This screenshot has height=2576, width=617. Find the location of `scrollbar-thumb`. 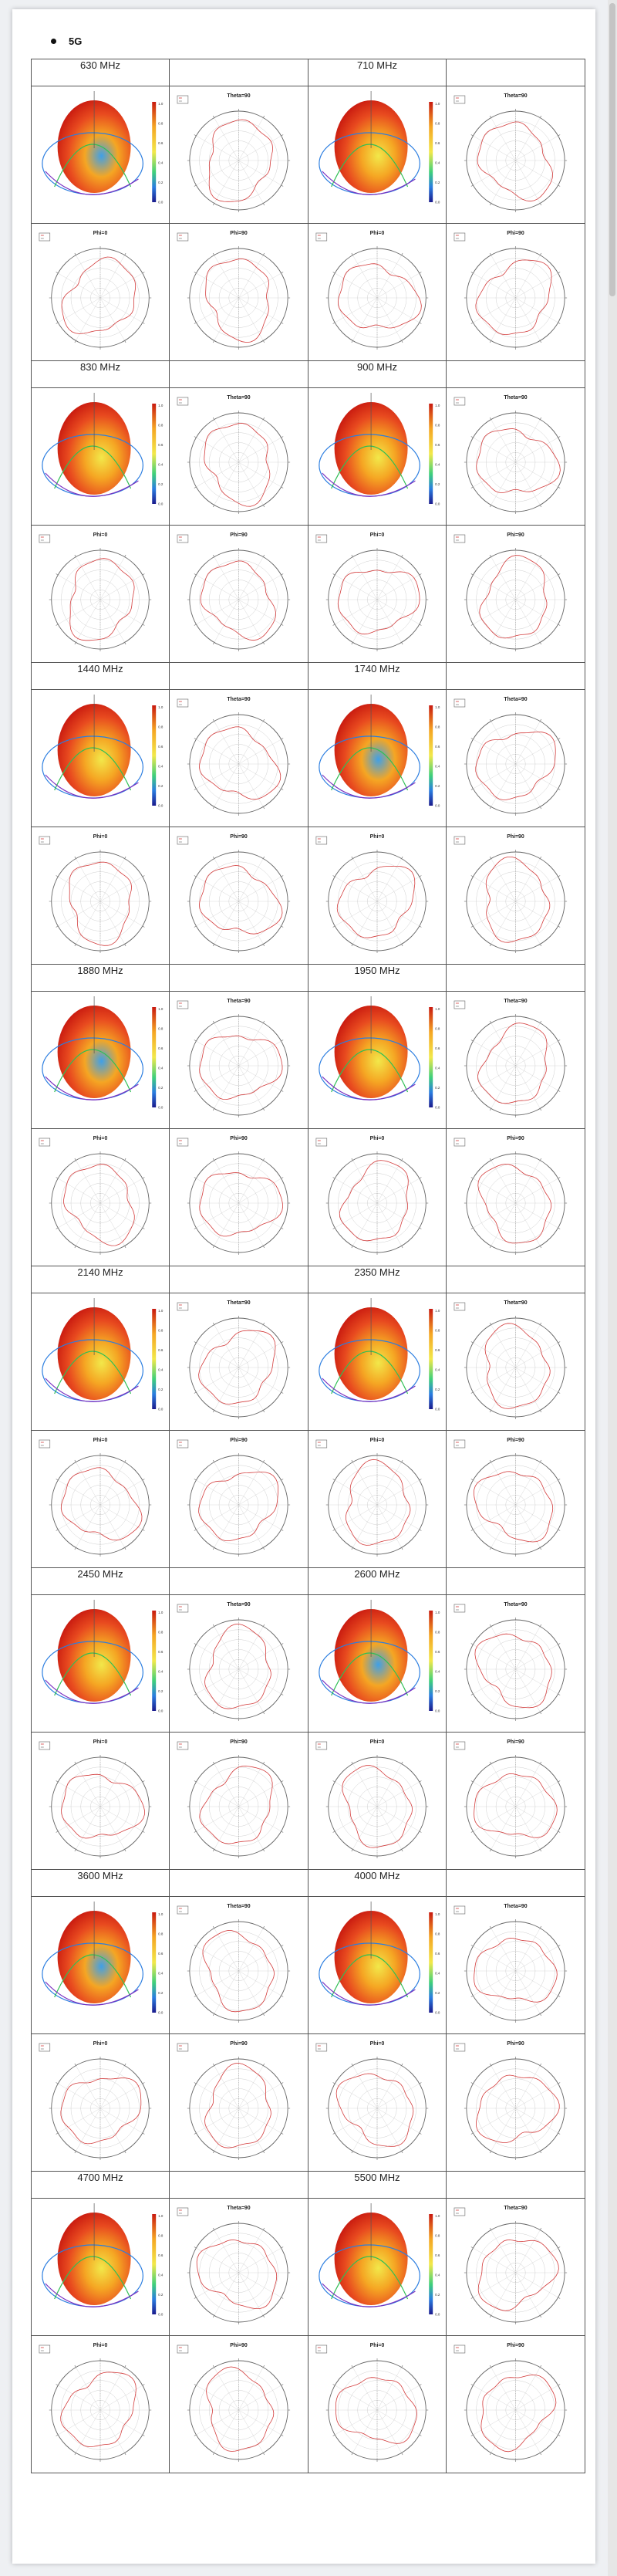

scrollbar-thumb is located at coordinates (612, 149).